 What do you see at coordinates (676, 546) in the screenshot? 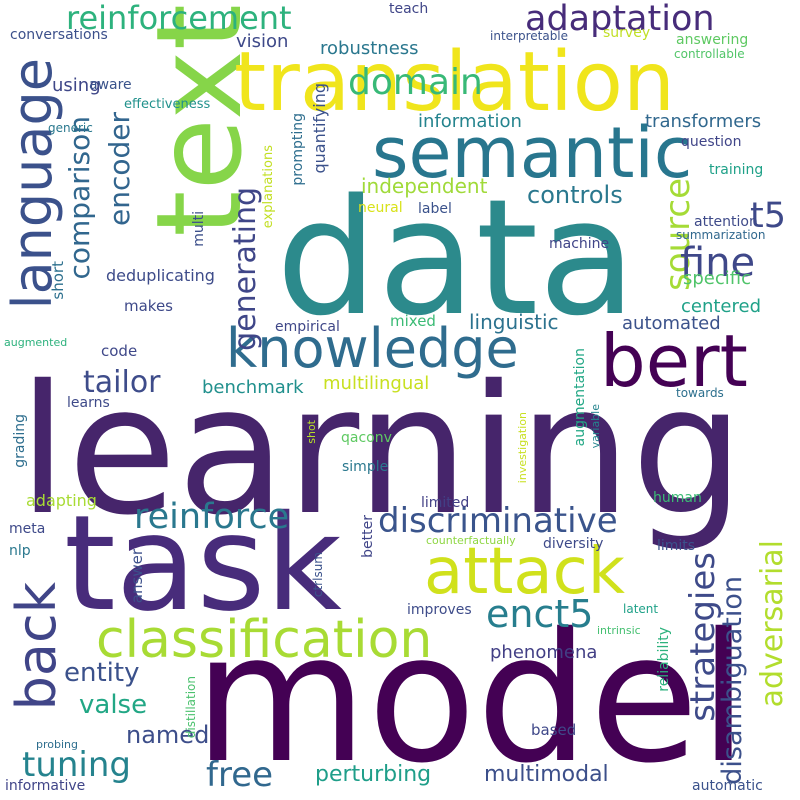
I see `word-limits: limits` at bounding box center [676, 546].